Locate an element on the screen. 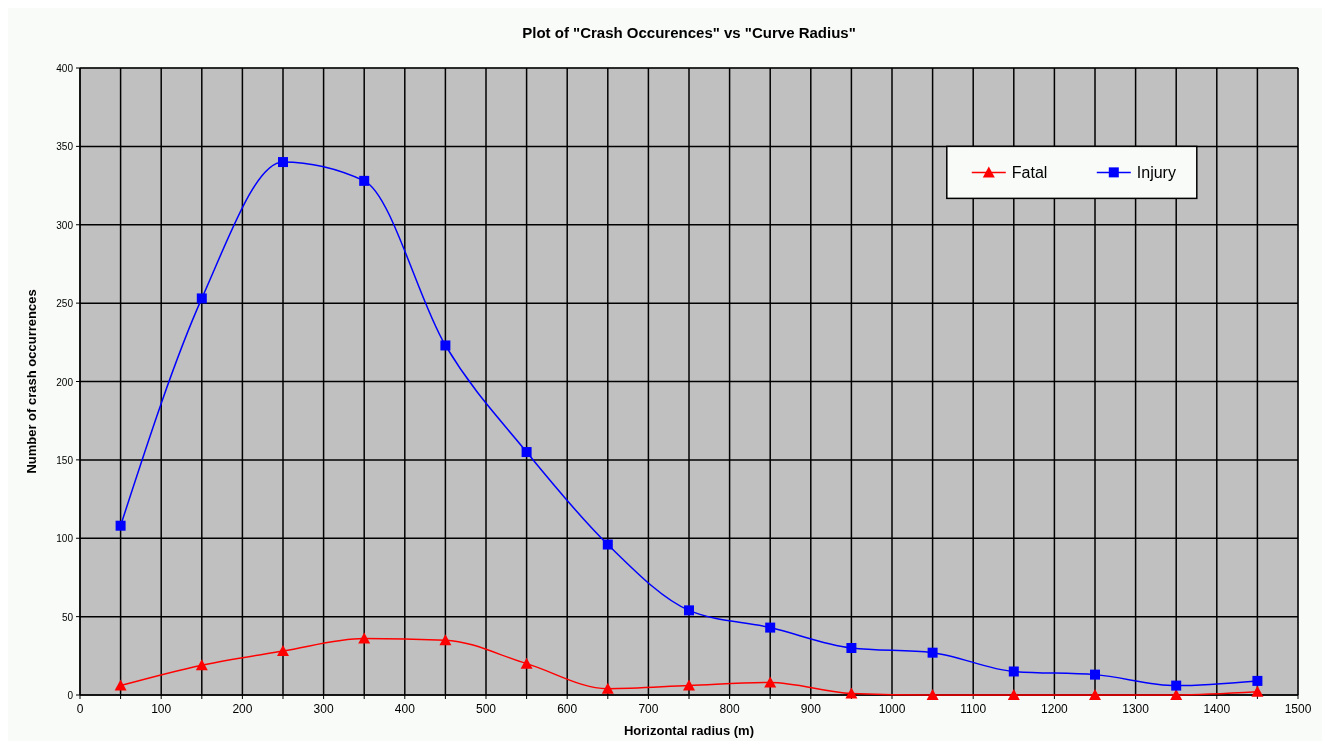 The image size is (1330, 749). x-tick-label: 800 is located at coordinates (729, 709).